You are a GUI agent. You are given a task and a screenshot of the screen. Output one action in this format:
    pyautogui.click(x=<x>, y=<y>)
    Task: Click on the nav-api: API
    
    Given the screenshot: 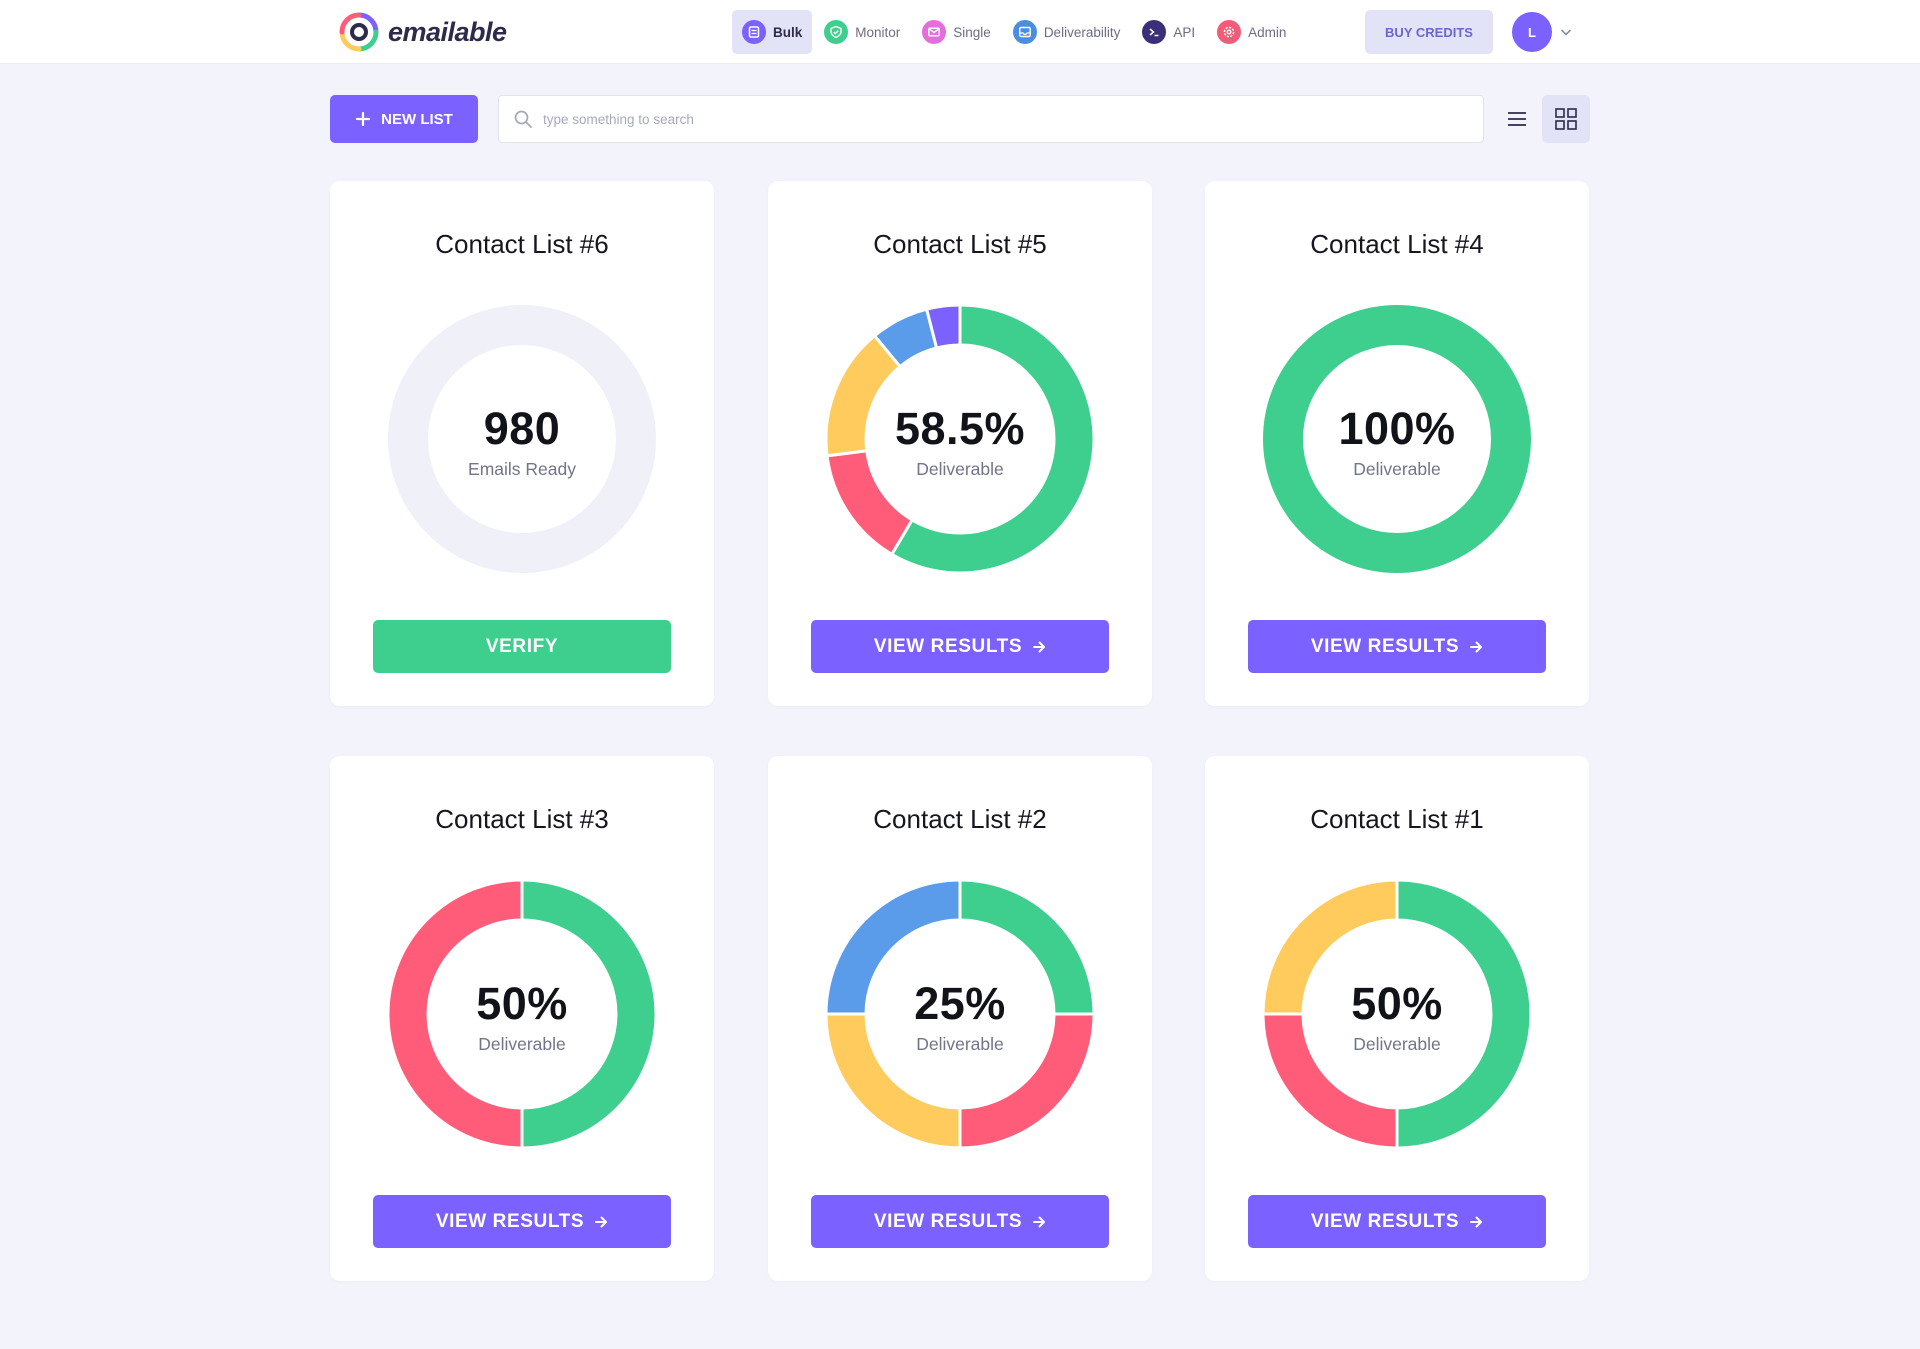 What is the action you would take?
    pyautogui.click(x=1168, y=32)
    